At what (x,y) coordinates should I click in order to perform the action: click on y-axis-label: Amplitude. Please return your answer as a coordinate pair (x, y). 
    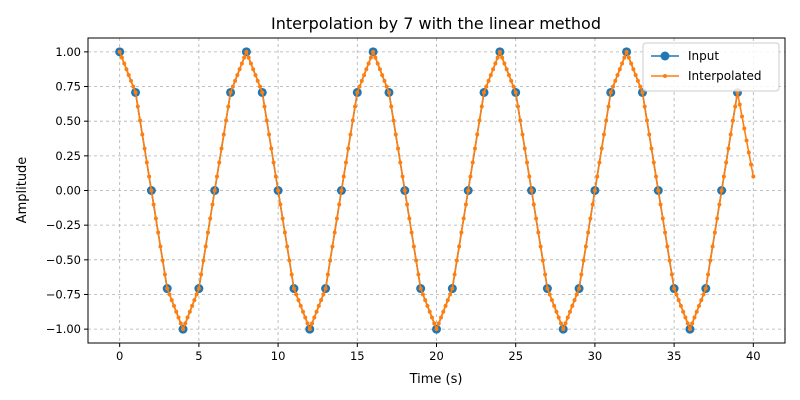
    Looking at the image, I should click on (22, 190).